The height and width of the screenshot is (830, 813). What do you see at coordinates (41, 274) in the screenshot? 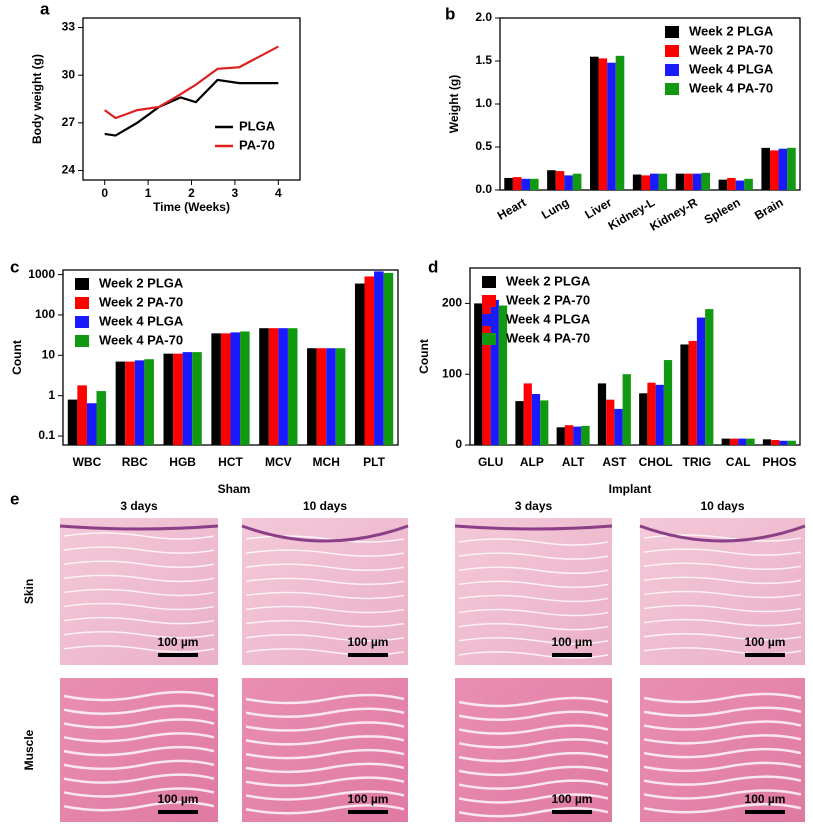
I see `y-tick-label: 1000` at bounding box center [41, 274].